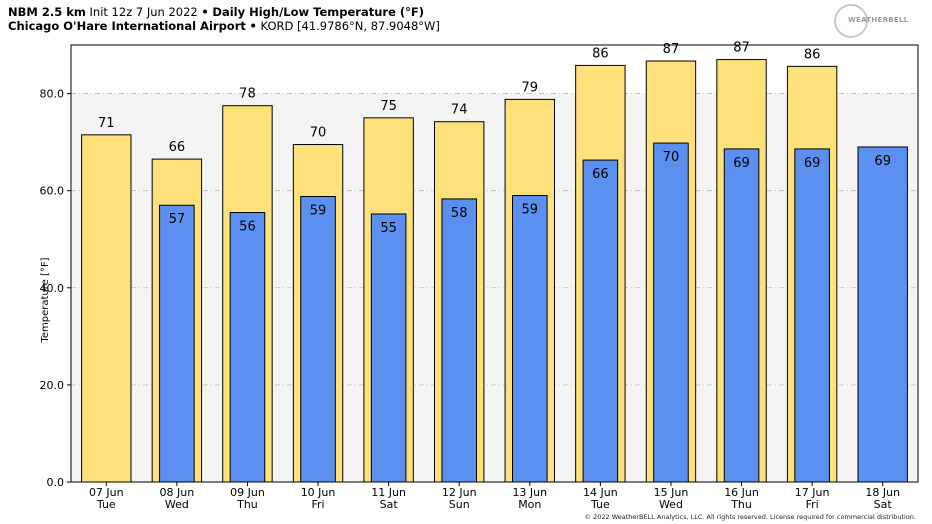 This screenshot has width=932, height=524. What do you see at coordinates (459, 110) in the screenshot?
I see `high-value-label: 74` at bounding box center [459, 110].